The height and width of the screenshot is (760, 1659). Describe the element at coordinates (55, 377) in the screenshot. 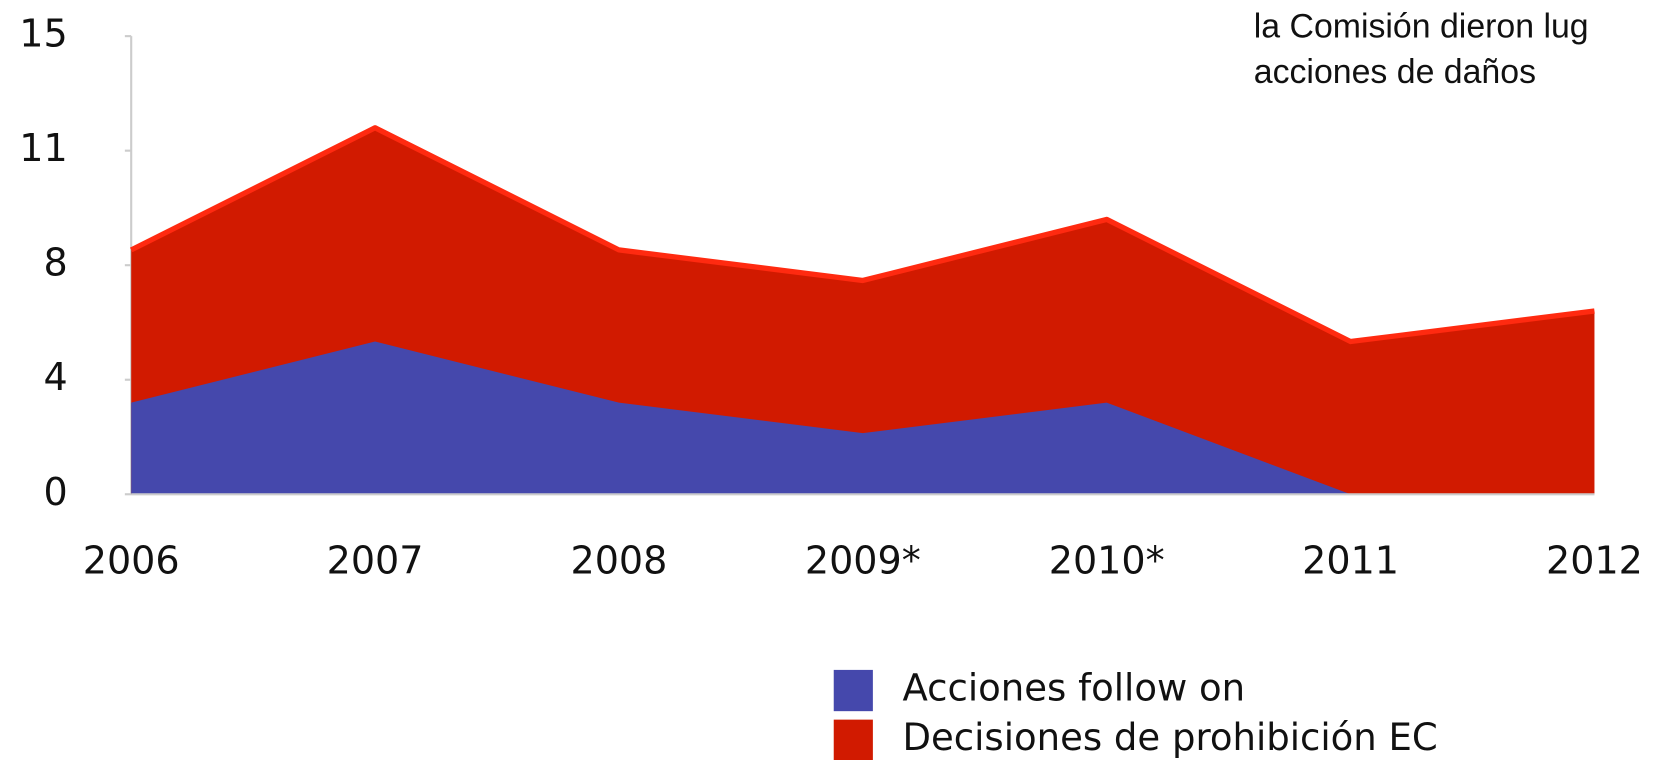

I see `y-tick-label: 4` at that location.